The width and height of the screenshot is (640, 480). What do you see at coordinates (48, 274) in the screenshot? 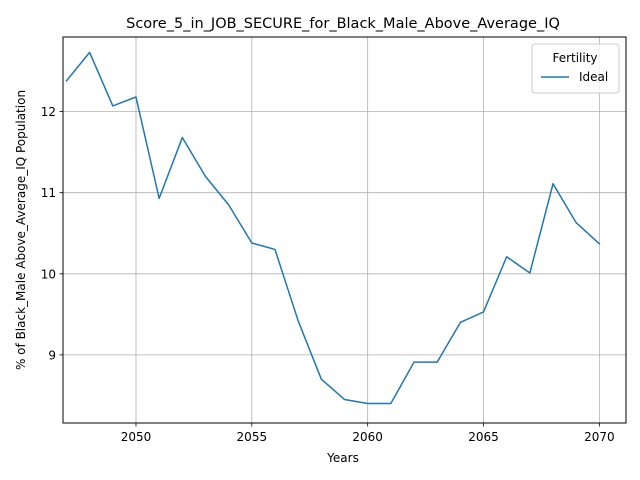
I see `y-tick-label: 10` at bounding box center [48, 274].